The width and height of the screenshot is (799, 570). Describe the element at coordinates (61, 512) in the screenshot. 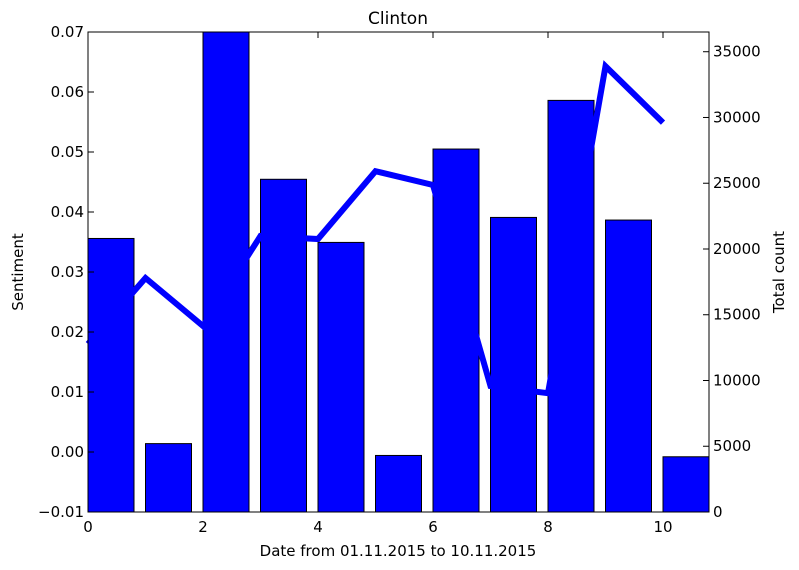

I see `y-left-tick-label: −0.01` at that location.